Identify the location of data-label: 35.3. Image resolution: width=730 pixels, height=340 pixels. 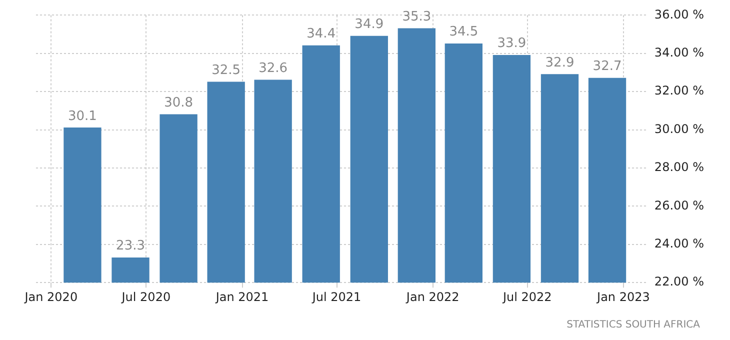
(417, 16).